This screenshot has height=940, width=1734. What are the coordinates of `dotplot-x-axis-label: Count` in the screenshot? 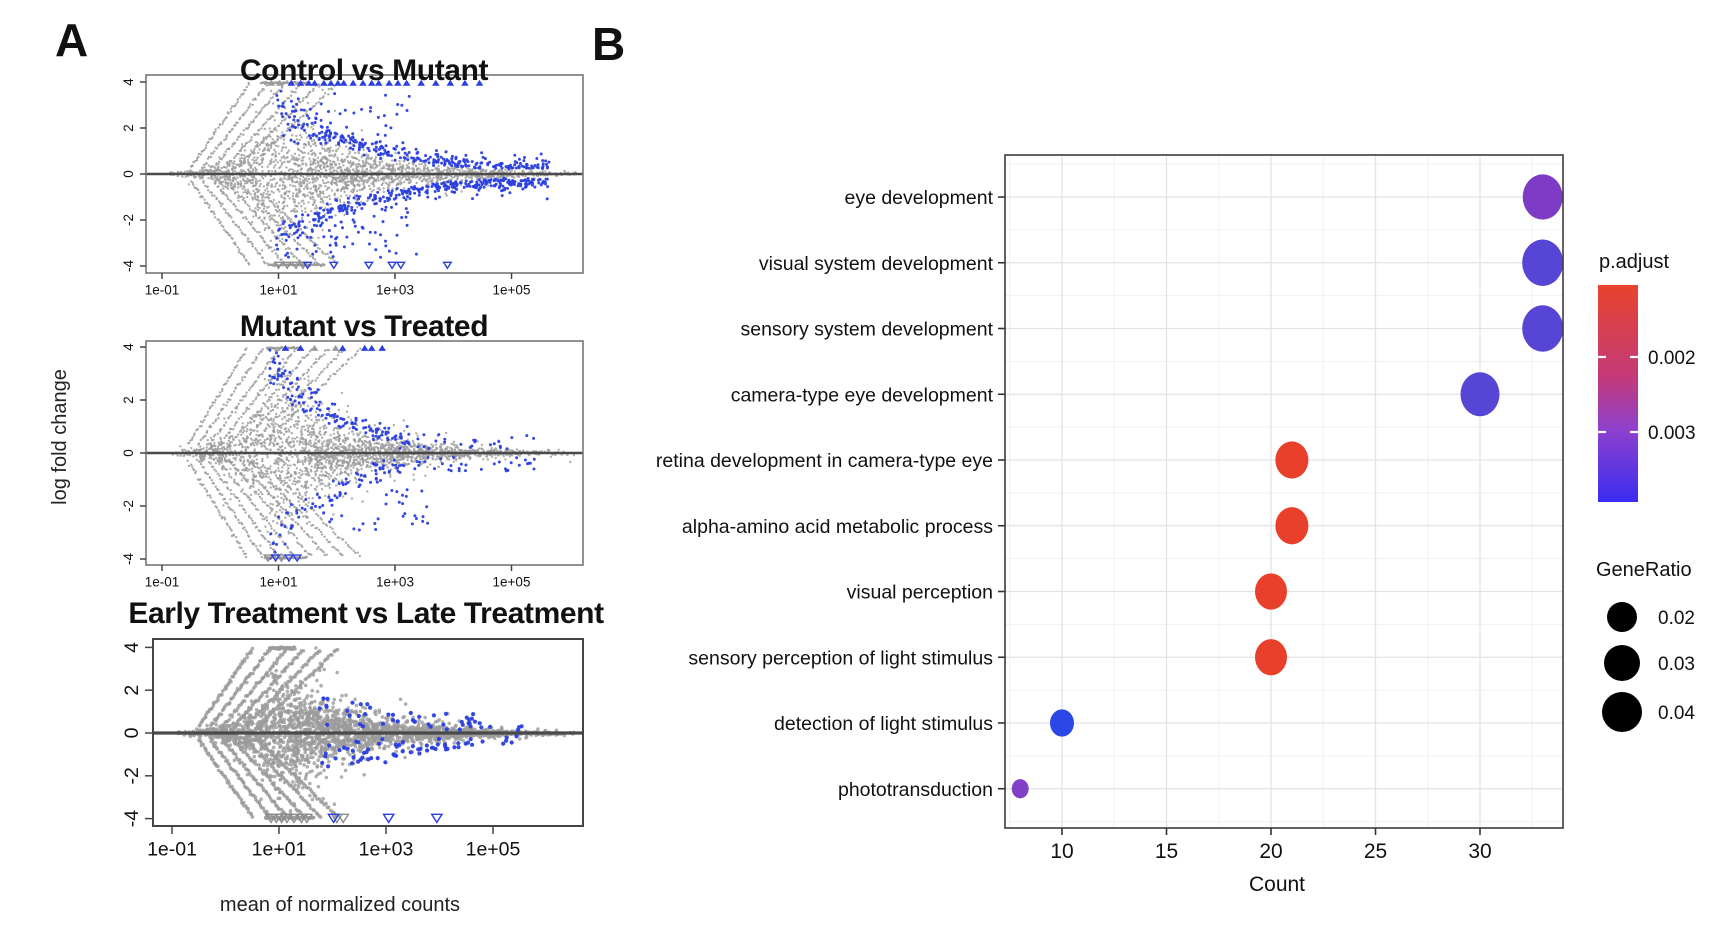 It's located at (1277, 884).